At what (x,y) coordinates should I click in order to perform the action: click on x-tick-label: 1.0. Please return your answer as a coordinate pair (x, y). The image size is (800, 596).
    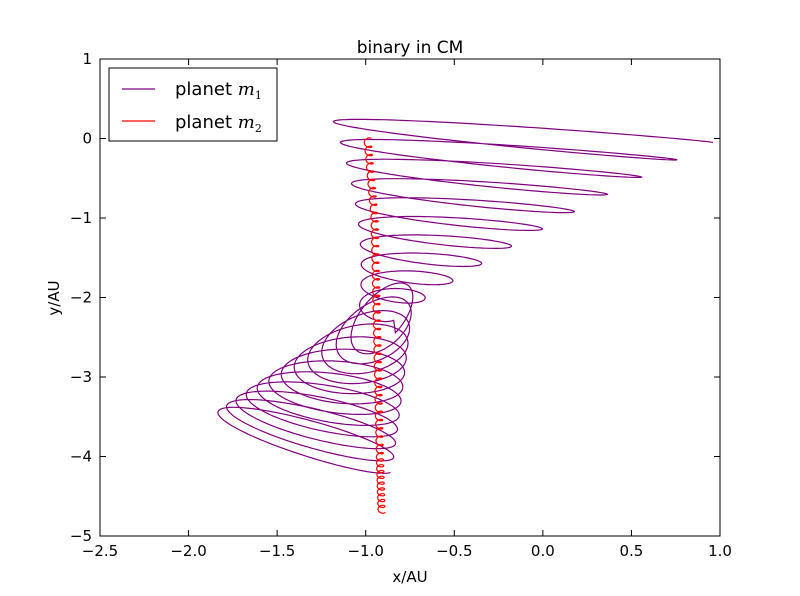
    Looking at the image, I should click on (720, 551).